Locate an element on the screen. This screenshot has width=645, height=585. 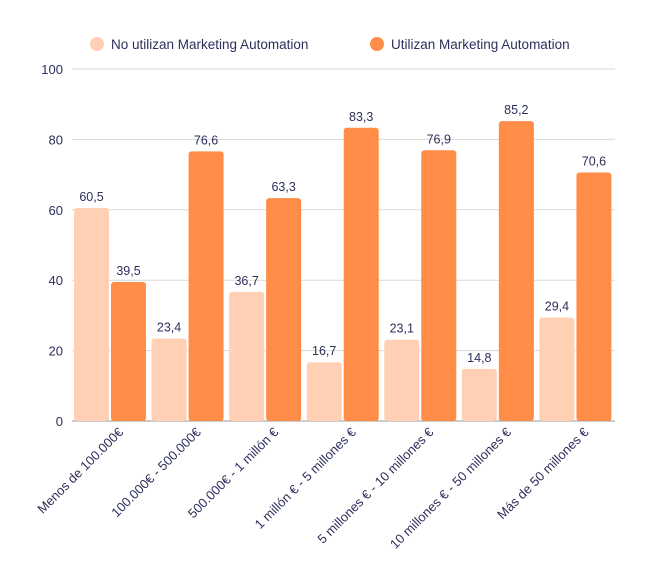
data-label: 76,6 is located at coordinates (206, 140).